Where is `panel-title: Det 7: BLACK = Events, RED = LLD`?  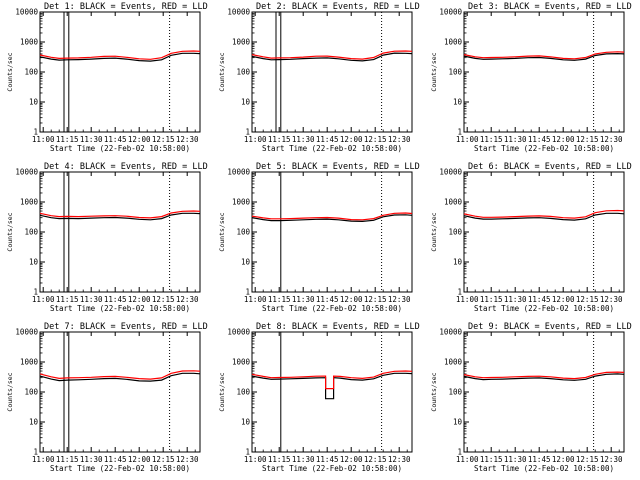 panel-title: Det 7: BLACK = Events, RED = LLD is located at coordinates (126, 327).